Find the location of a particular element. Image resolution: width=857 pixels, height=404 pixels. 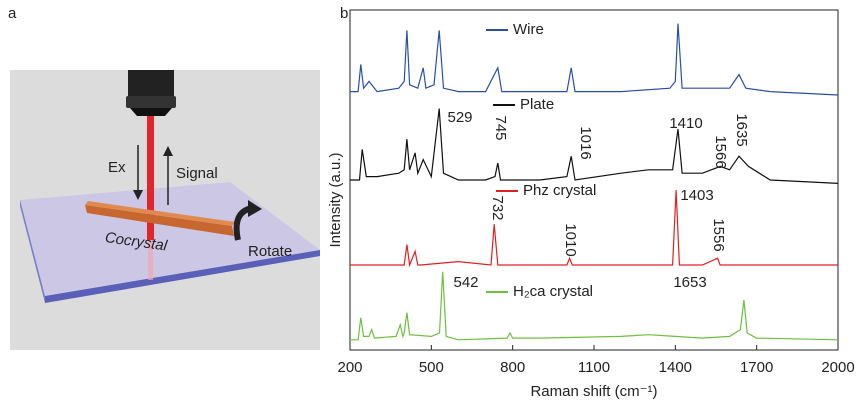

y-axis-label: Intensity (a.u.) is located at coordinates (335, 199).